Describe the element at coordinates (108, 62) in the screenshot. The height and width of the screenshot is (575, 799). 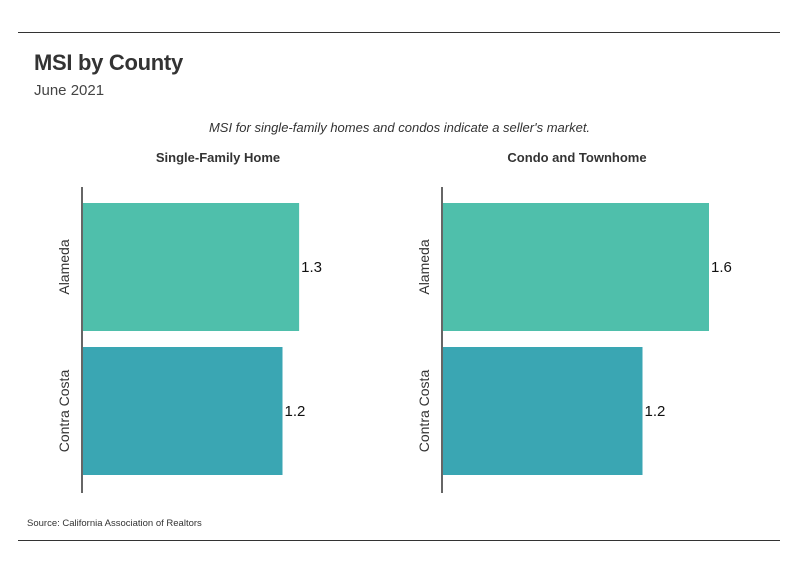
I see `chart-title: MSI by County` at that location.